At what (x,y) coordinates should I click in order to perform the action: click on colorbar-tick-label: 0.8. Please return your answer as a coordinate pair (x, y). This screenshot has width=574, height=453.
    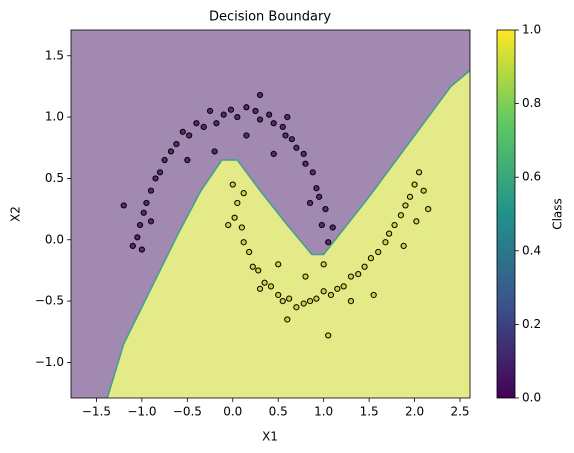
    Looking at the image, I should click on (531, 103).